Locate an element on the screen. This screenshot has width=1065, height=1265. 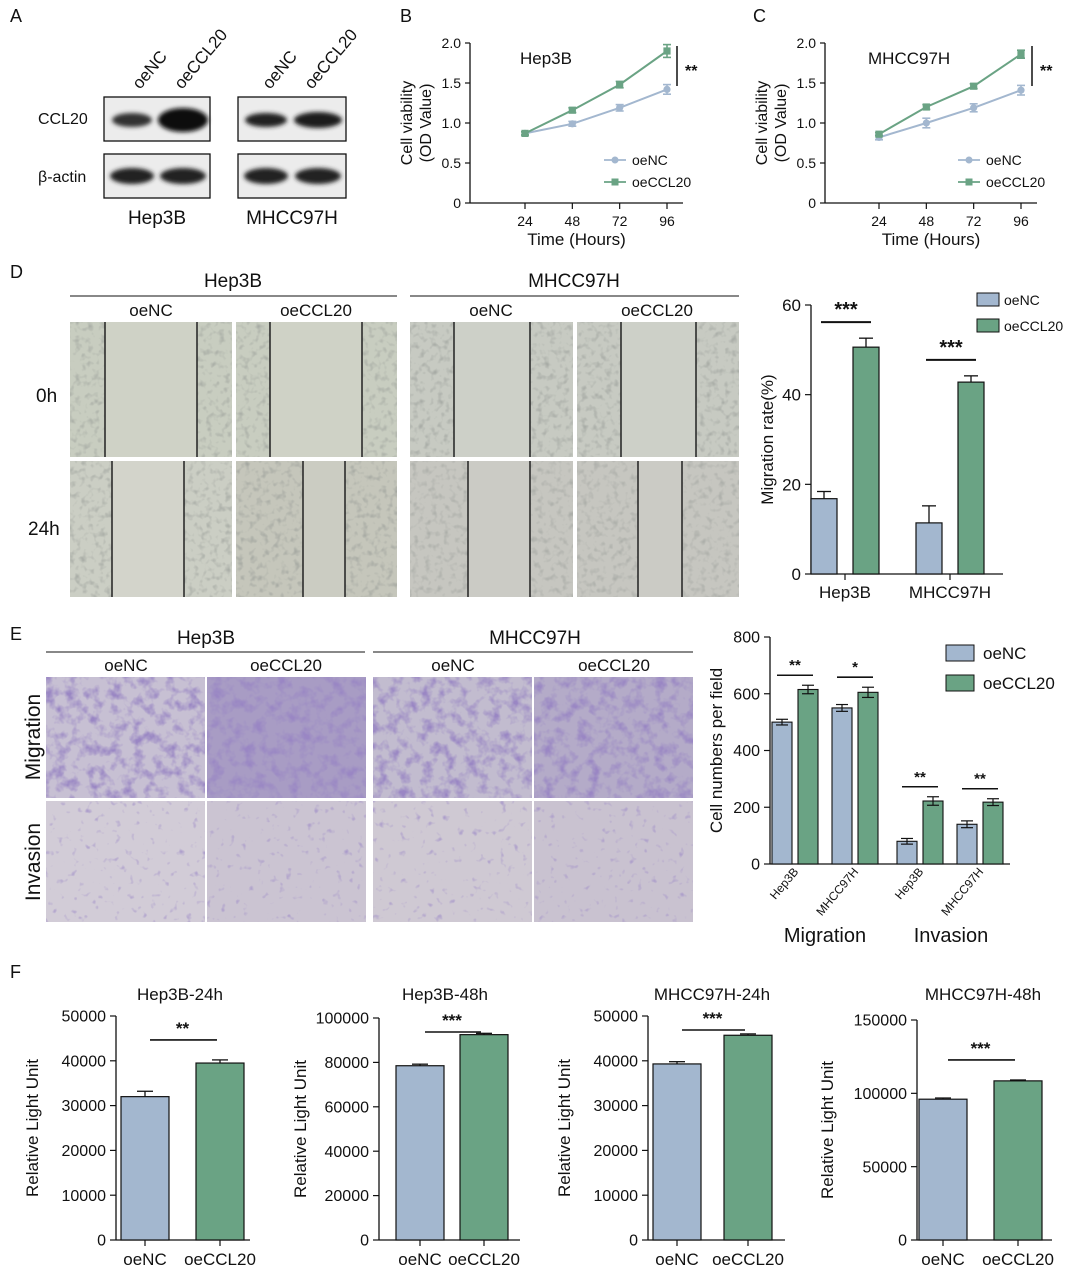
panel-letter-a: A is located at coordinates (16, 16).